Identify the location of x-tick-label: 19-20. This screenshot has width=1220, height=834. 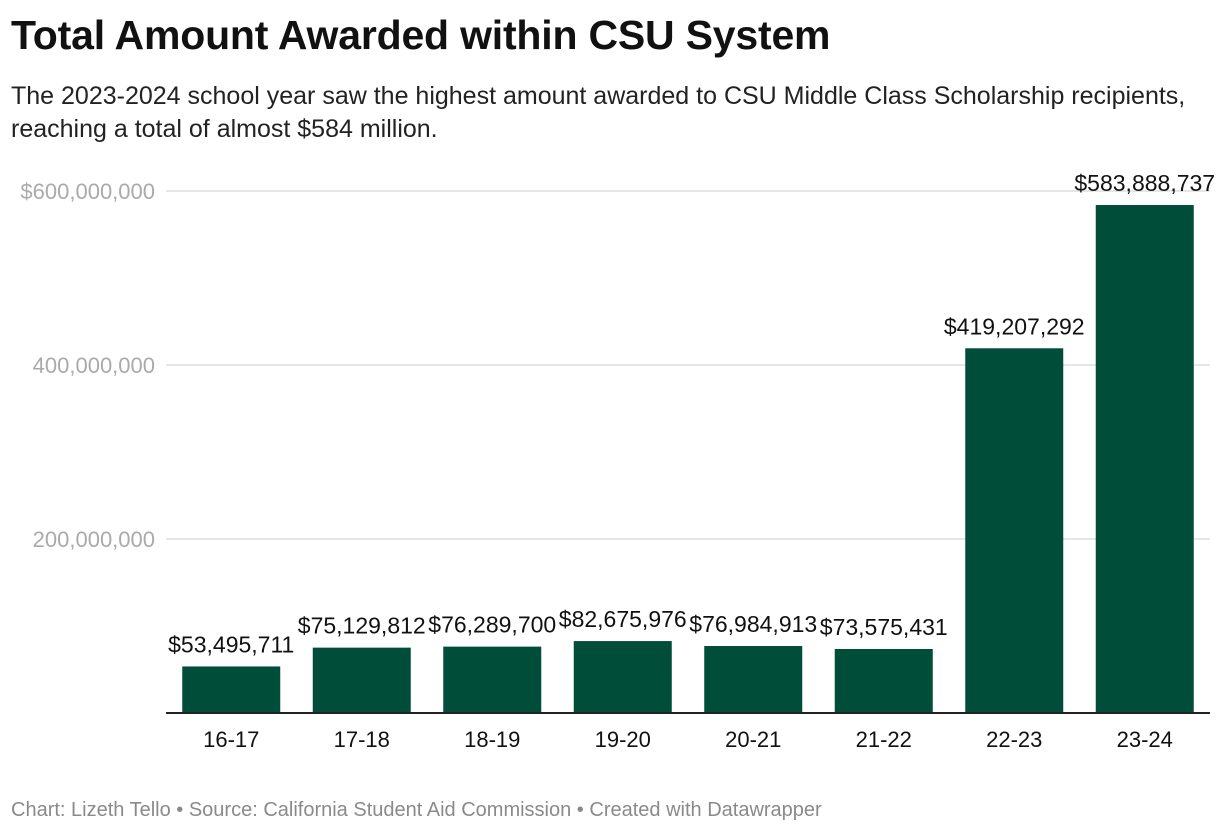
(623, 739).